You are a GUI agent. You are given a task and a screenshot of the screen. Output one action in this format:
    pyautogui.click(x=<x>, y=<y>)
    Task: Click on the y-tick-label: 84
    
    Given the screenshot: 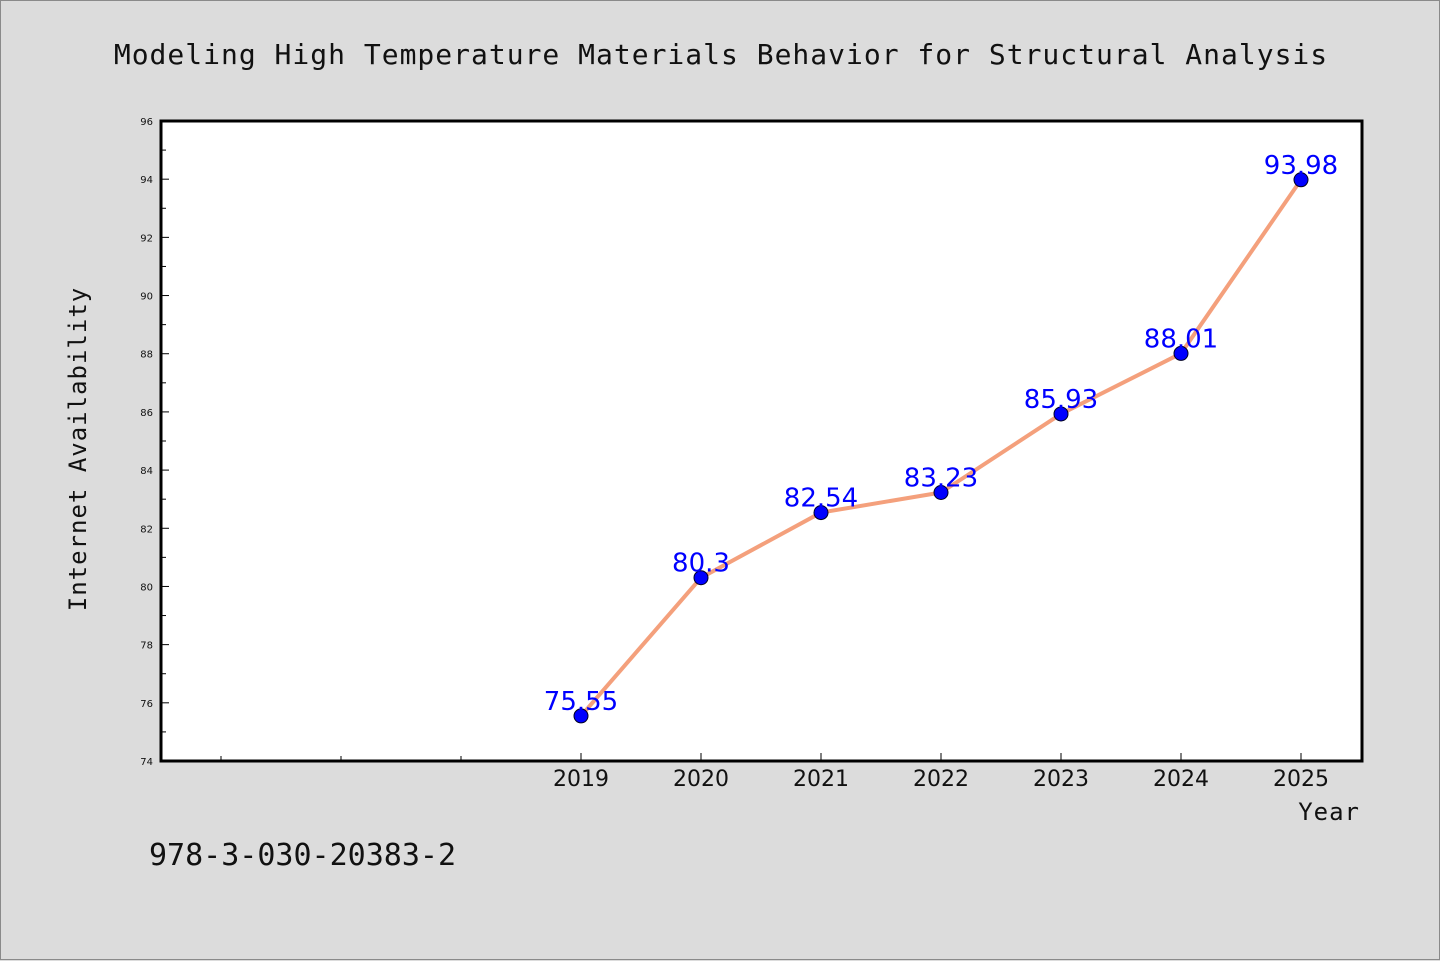 What is the action you would take?
    pyautogui.click(x=146, y=471)
    